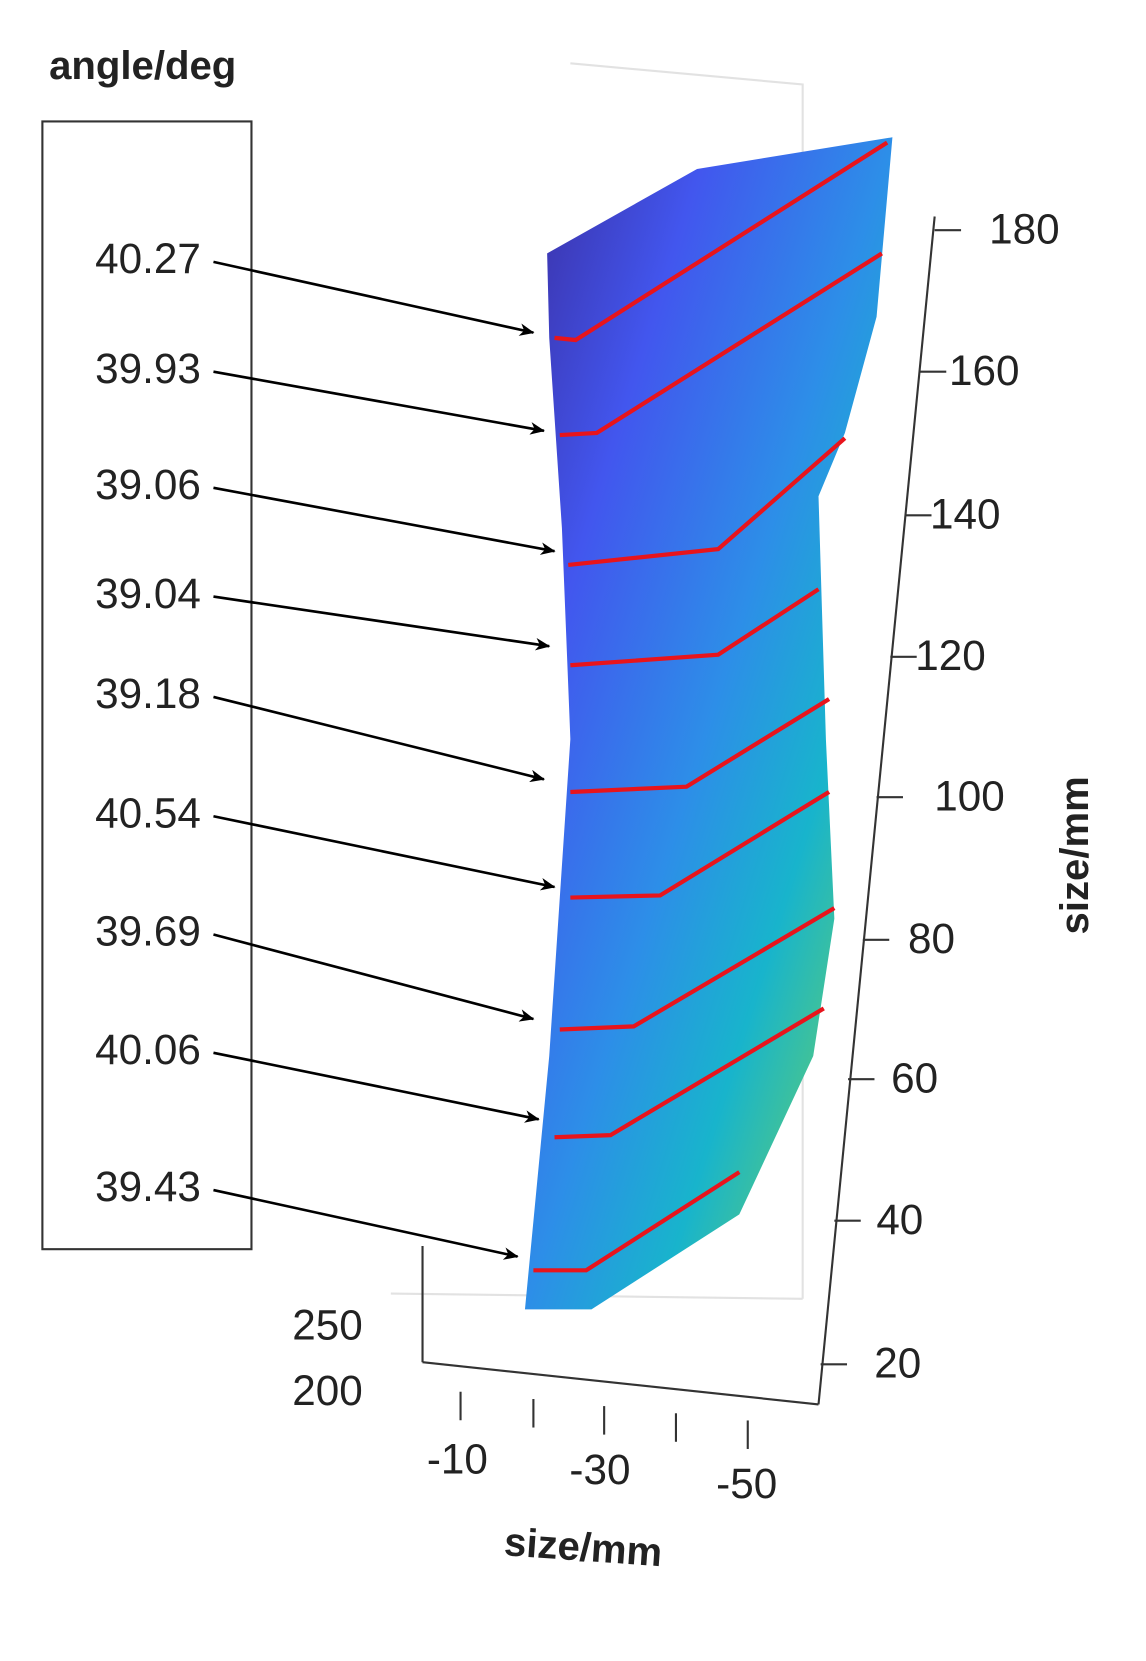 This screenshot has height=1661, width=1146. I want to click on angle-label: 39.93, so click(148, 368).